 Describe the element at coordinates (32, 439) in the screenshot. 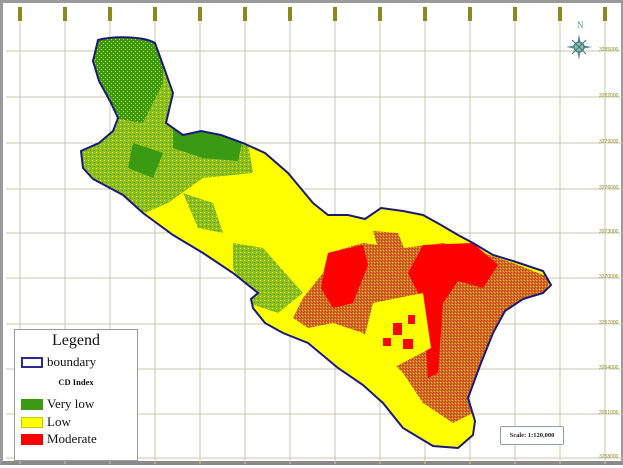

I see `moderate-swatch` at that location.